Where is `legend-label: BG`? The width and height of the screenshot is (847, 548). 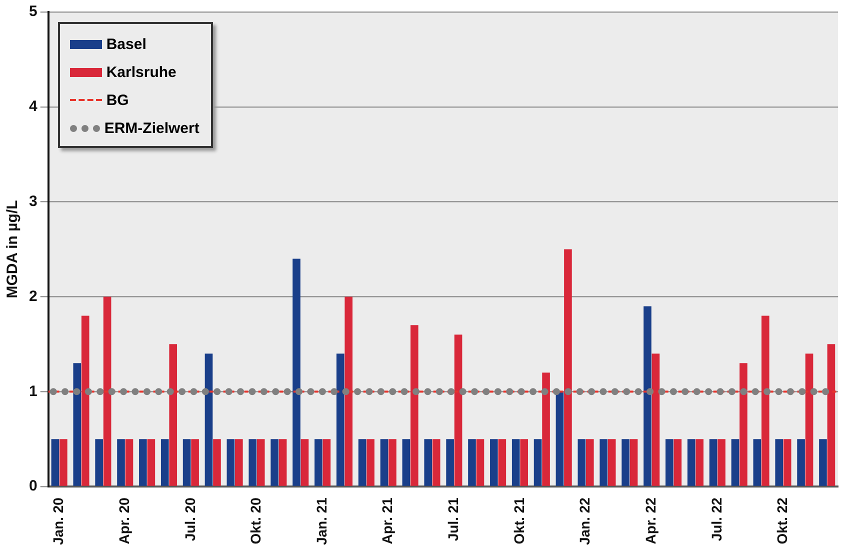 legend-label: BG is located at coordinates (117, 100).